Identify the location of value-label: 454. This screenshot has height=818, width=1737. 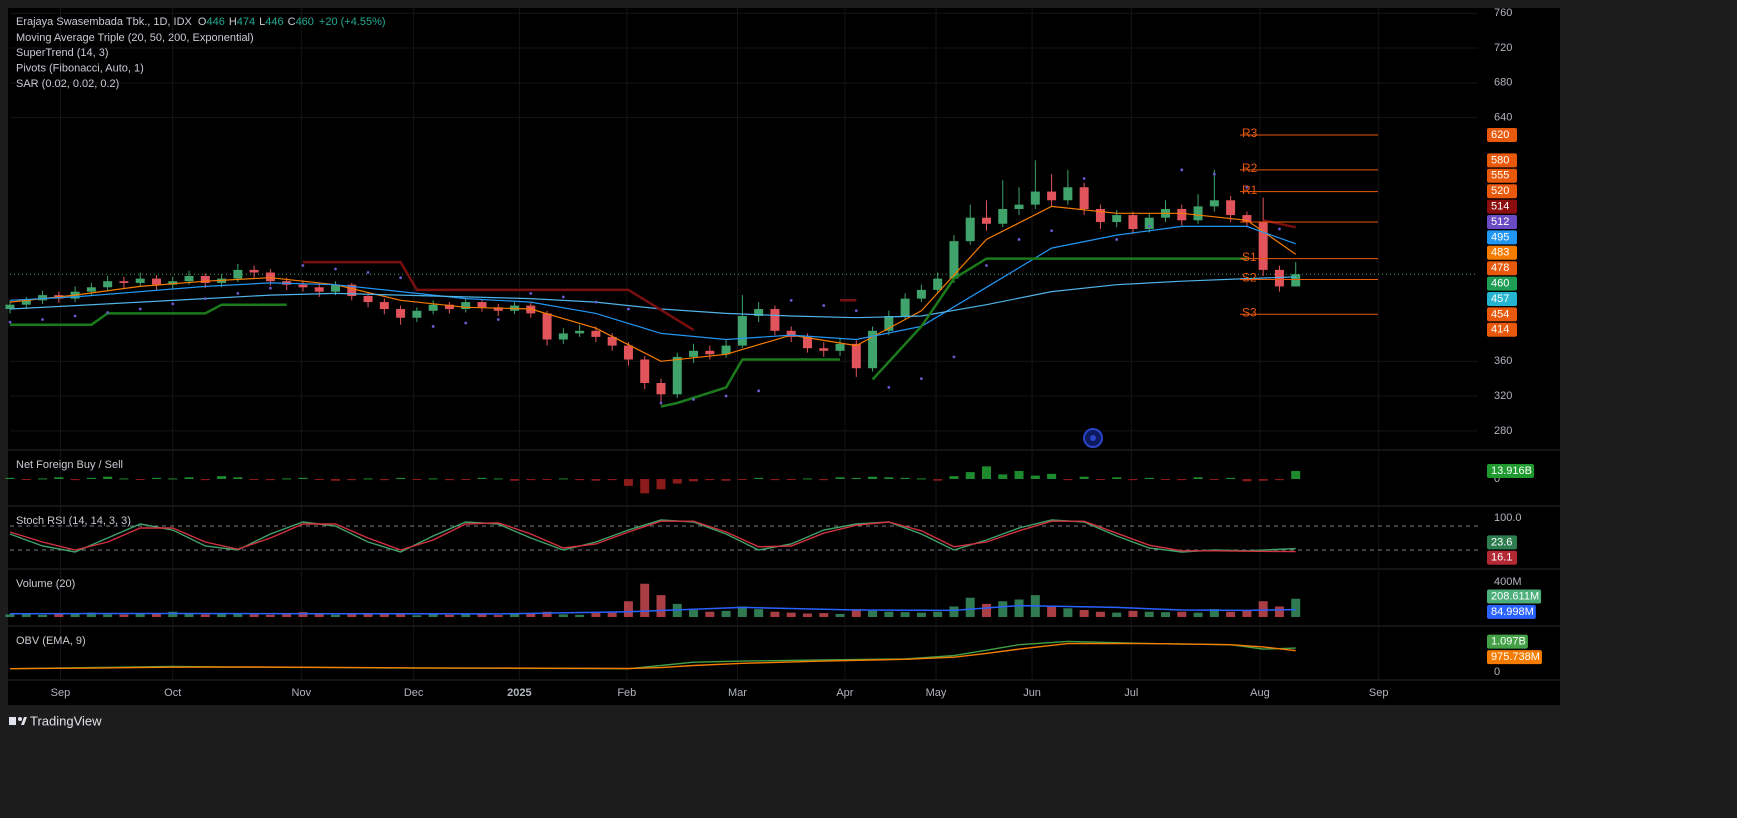
(1500, 314).